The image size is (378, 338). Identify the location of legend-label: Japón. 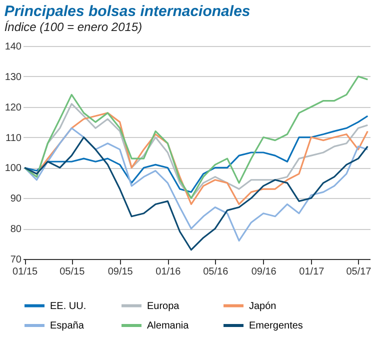
(262, 306).